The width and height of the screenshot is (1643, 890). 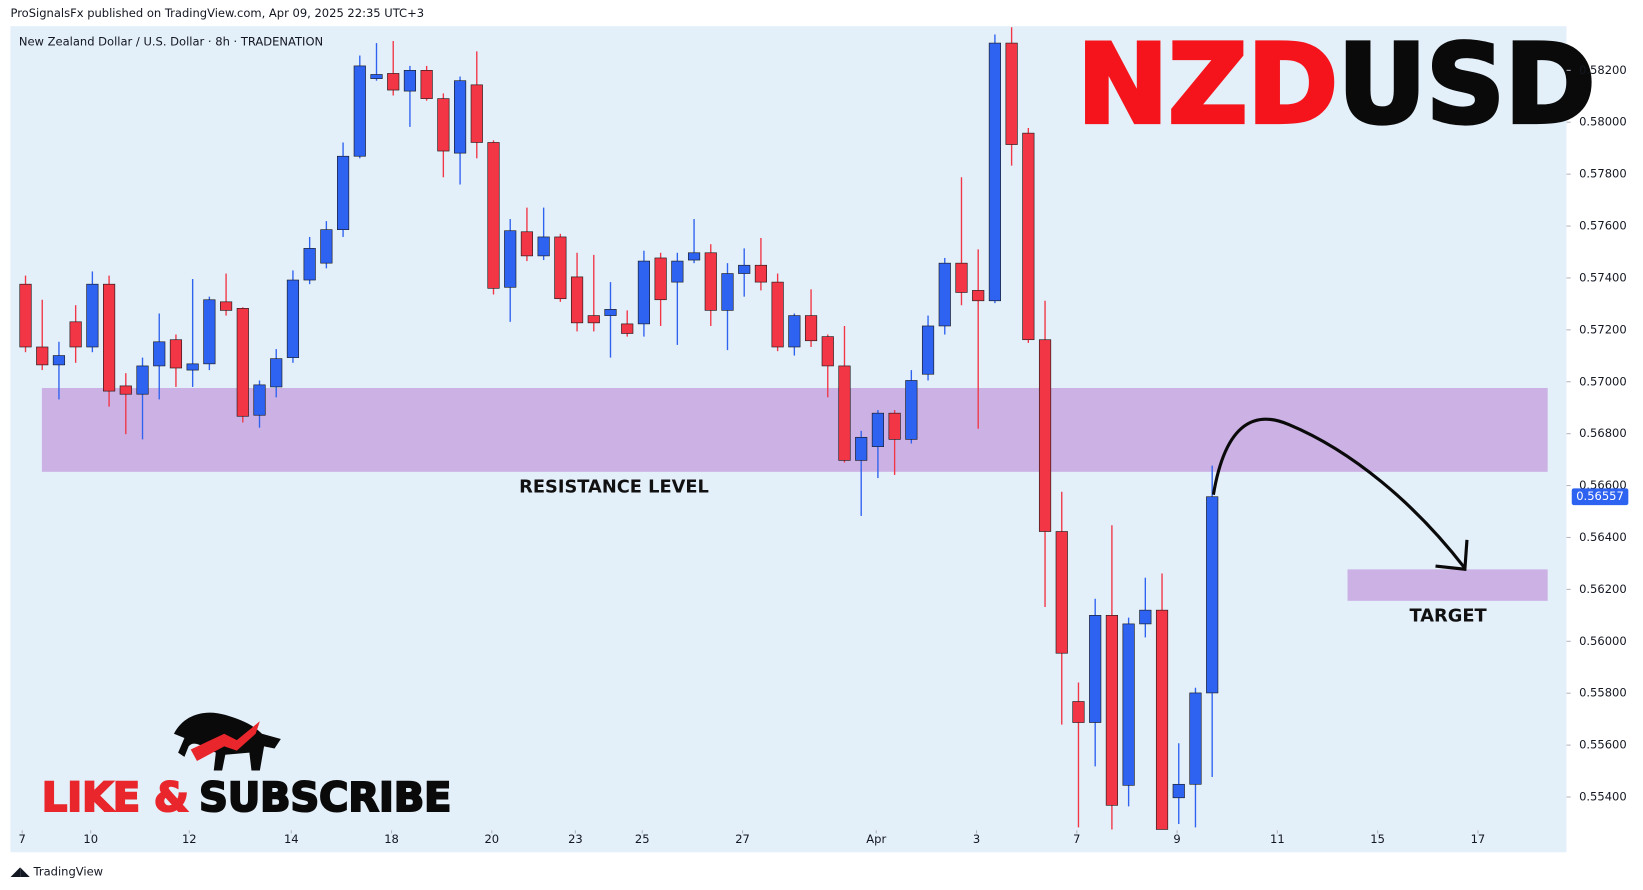 I want to click on y-tick-label: 0.56200, so click(x=1603, y=589).